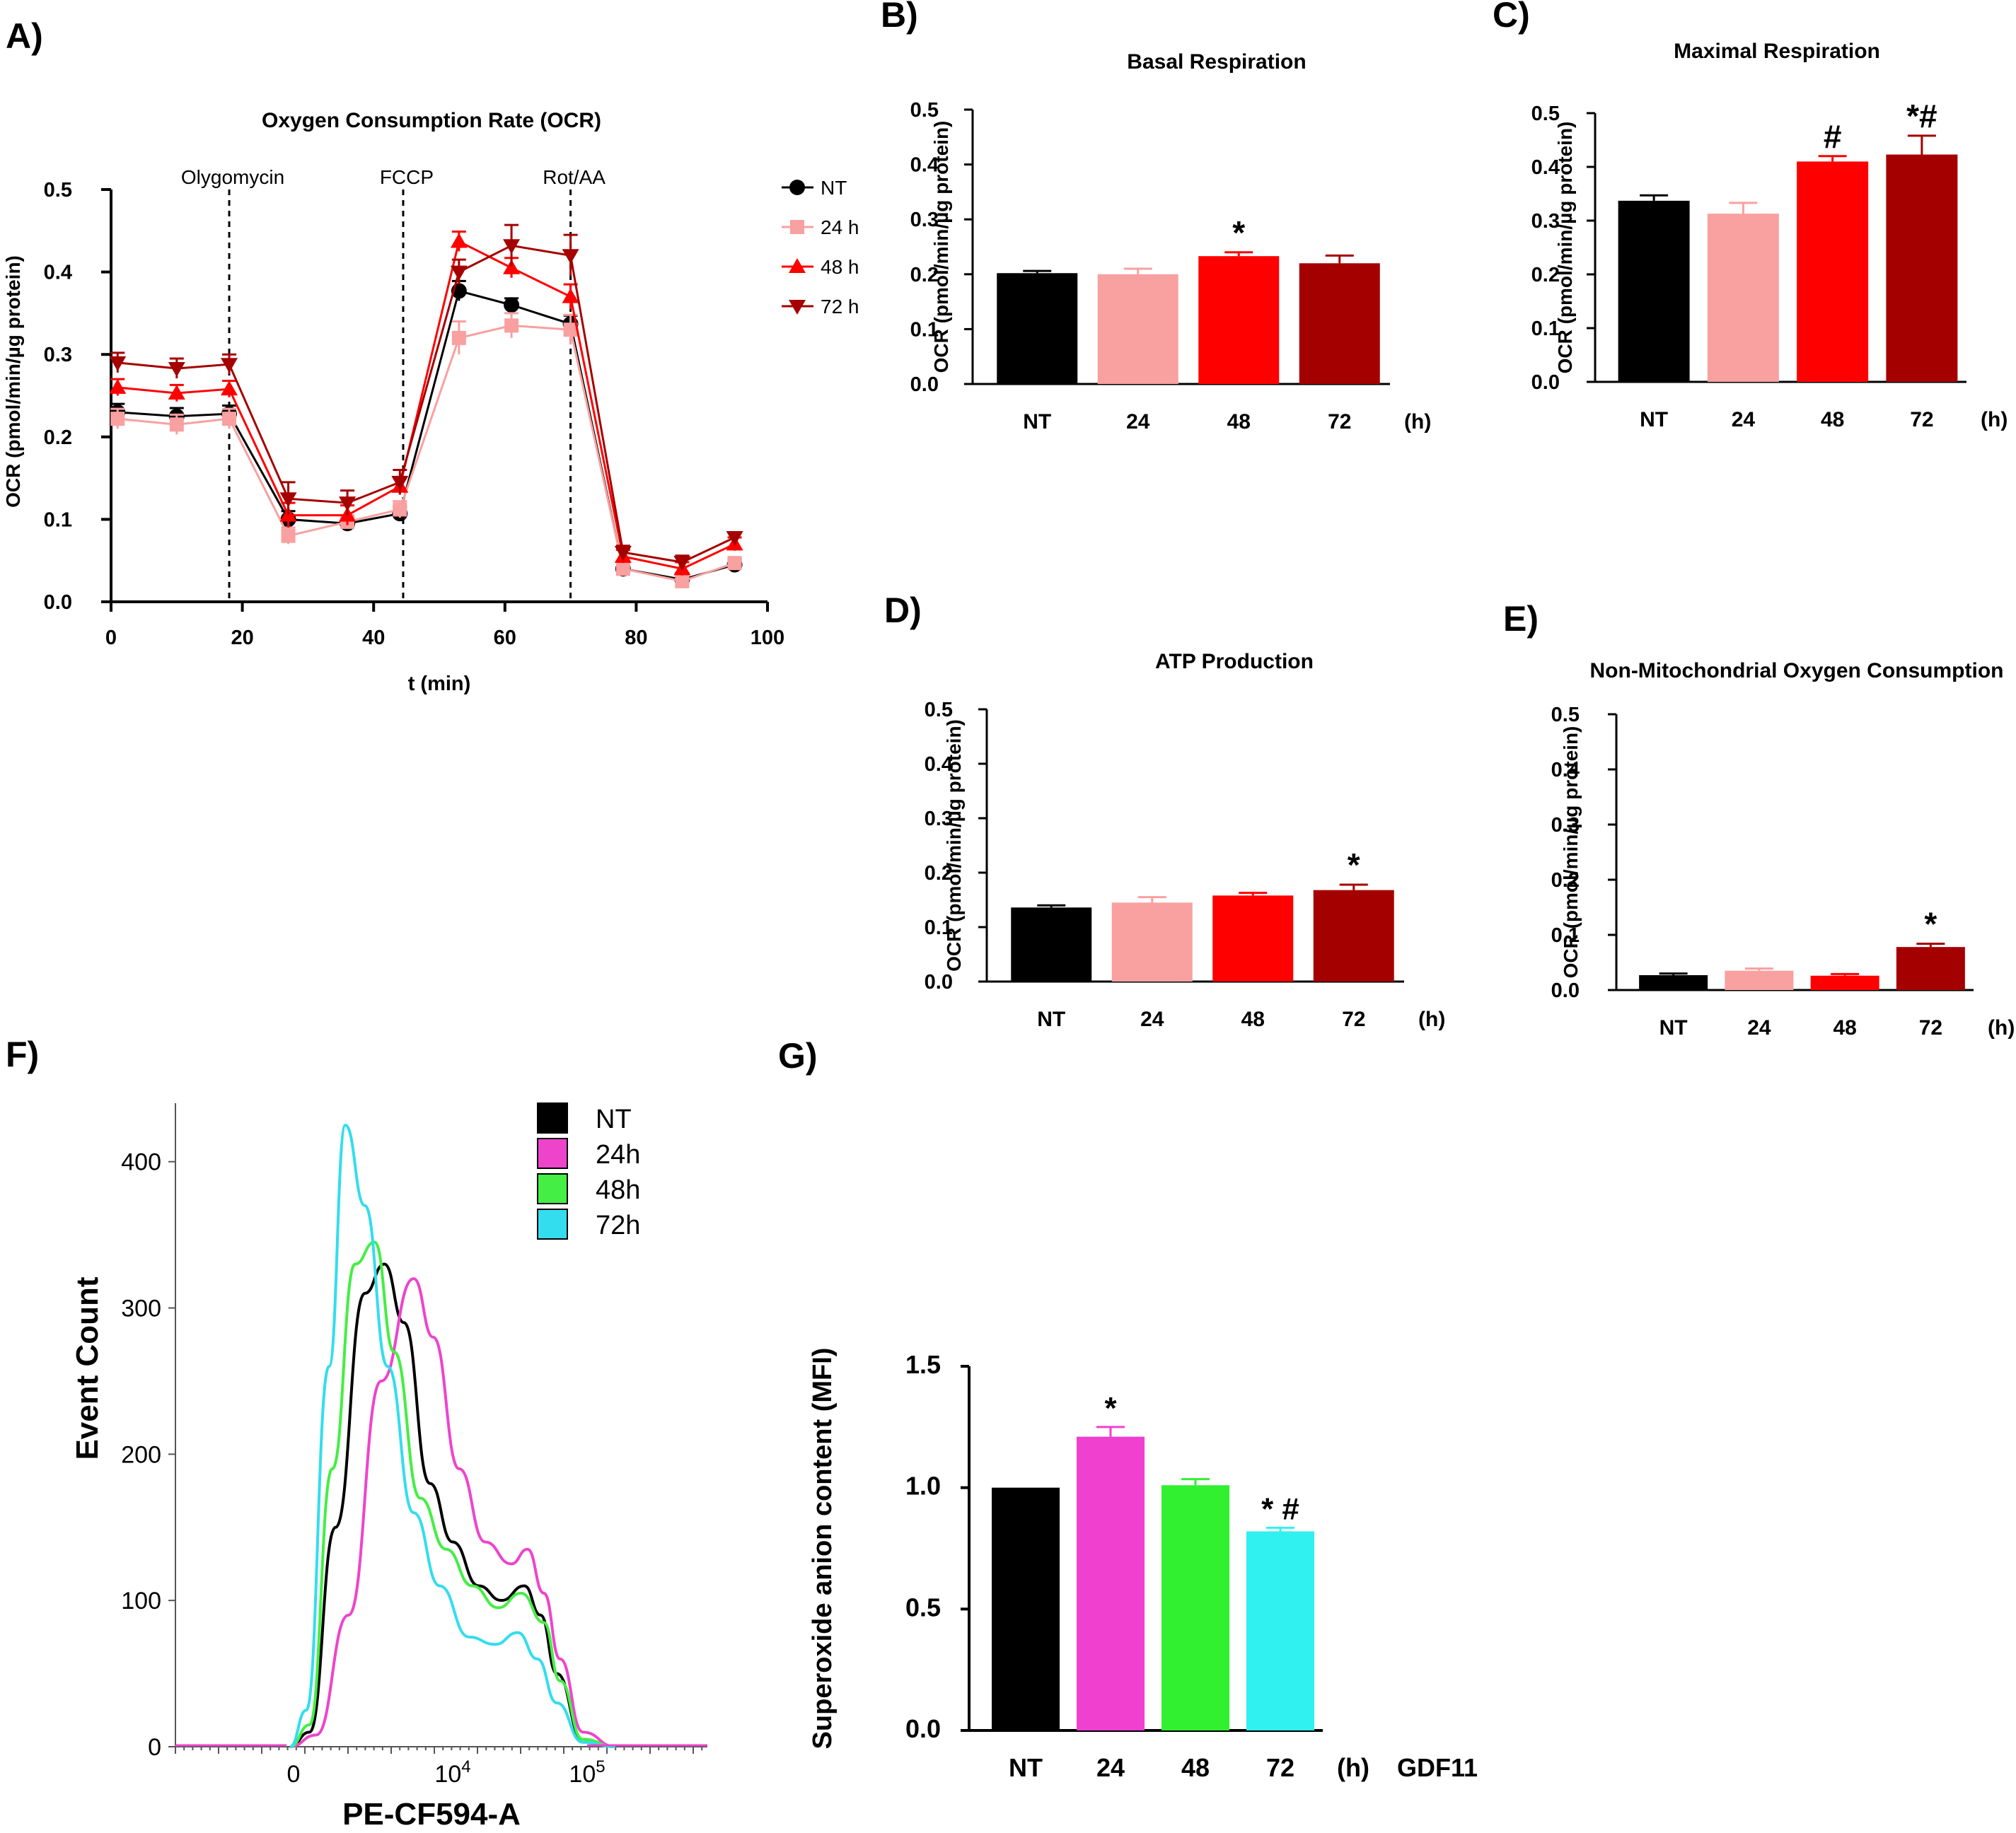  Describe the element at coordinates (923, 1364) in the screenshot. I see `y-tick-label: 1.5` at that location.